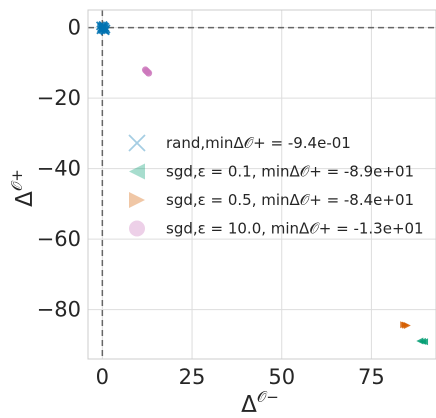 The image size is (436, 418). I want to click on x-tick-label: 0, so click(102, 377).